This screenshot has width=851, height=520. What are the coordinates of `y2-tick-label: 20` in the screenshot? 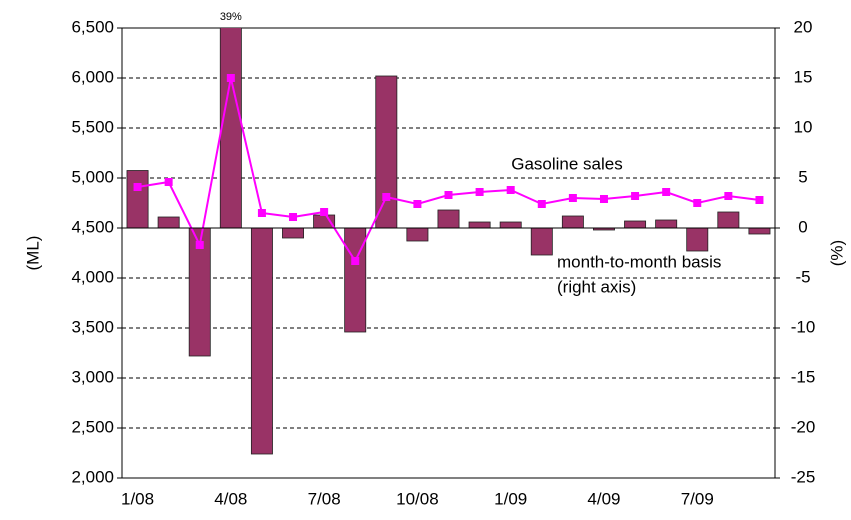 It's located at (803, 26).